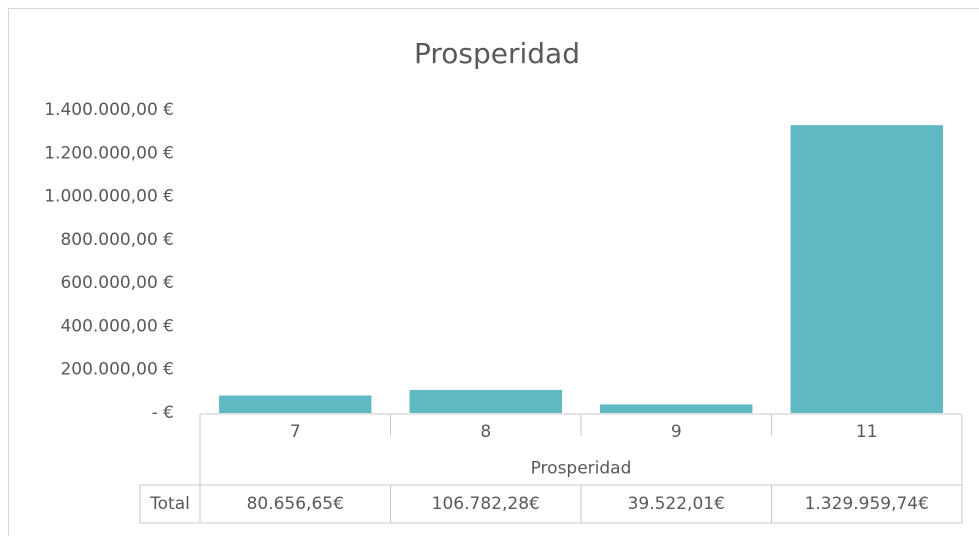  What do you see at coordinates (581, 469) in the screenshot?
I see `x-axis-title: Prosperidad` at bounding box center [581, 469].